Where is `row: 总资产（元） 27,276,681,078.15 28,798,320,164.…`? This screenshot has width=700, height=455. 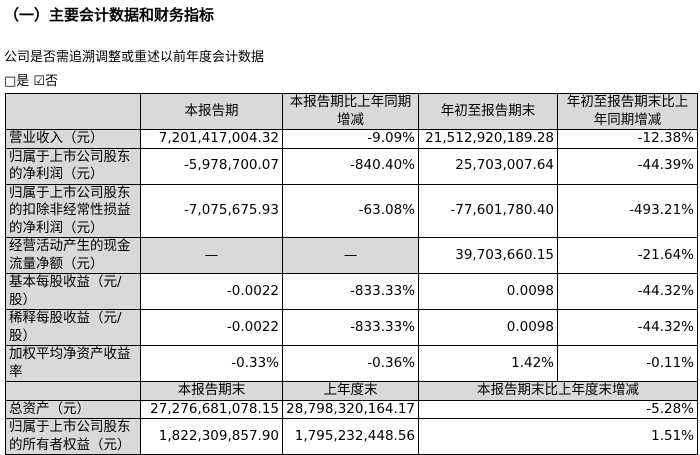
row: 总资产（元） 27,276,681,078.15 28,798,320,164.… is located at coordinates (351, 409).